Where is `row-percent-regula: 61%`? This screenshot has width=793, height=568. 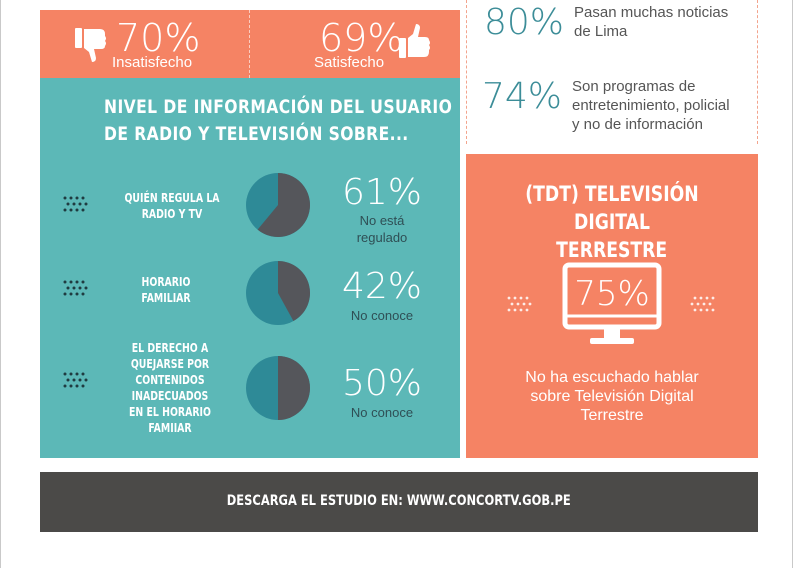
row-percent-regula: 61% is located at coordinates (381, 192).